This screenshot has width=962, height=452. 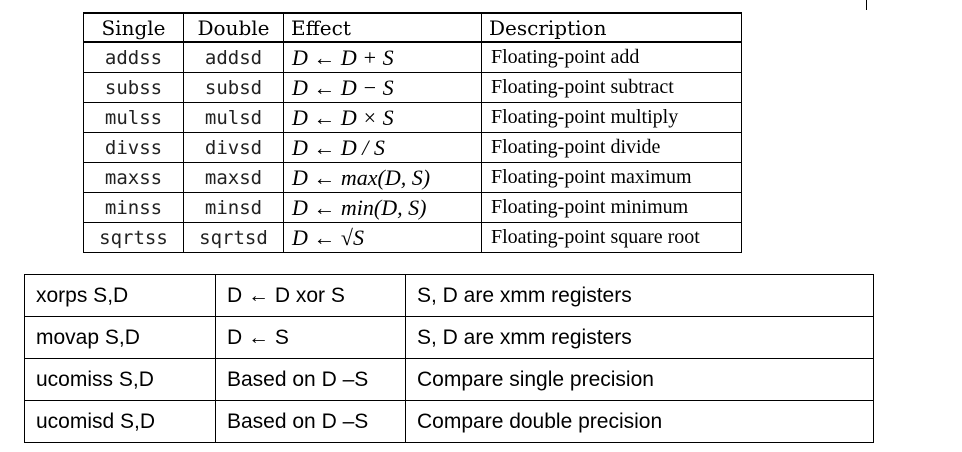 I want to click on header-double: Double, so click(x=233, y=27).